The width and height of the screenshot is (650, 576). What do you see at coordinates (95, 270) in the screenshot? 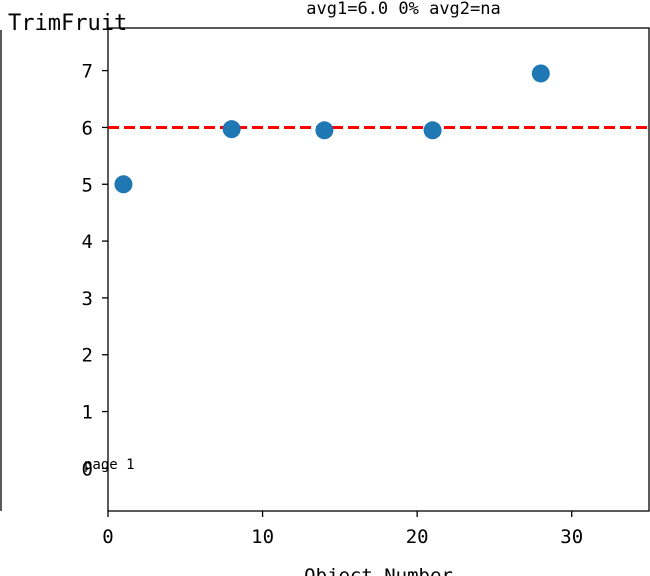
I see `y-ticks-layer: 0 1 2 3 4 5 6 7` at bounding box center [95, 270].